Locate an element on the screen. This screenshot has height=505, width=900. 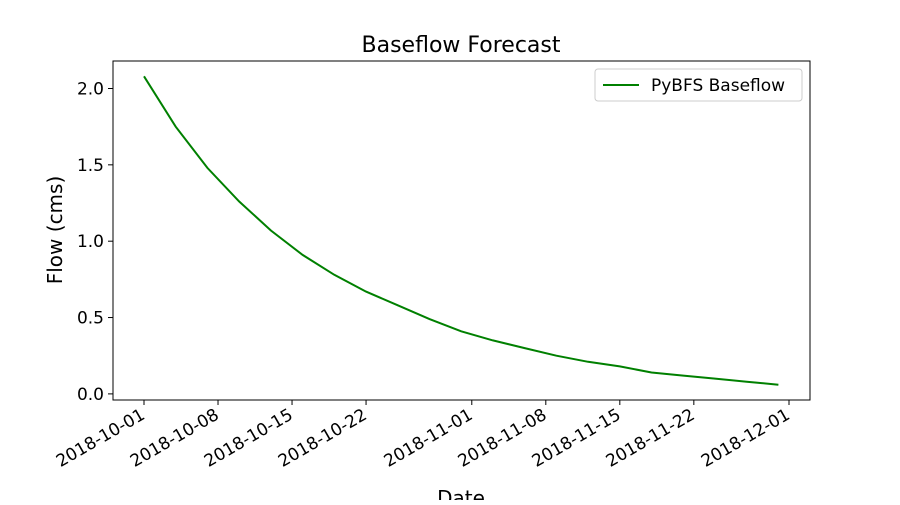
y-tick-label: 0.5 is located at coordinates (90, 319).